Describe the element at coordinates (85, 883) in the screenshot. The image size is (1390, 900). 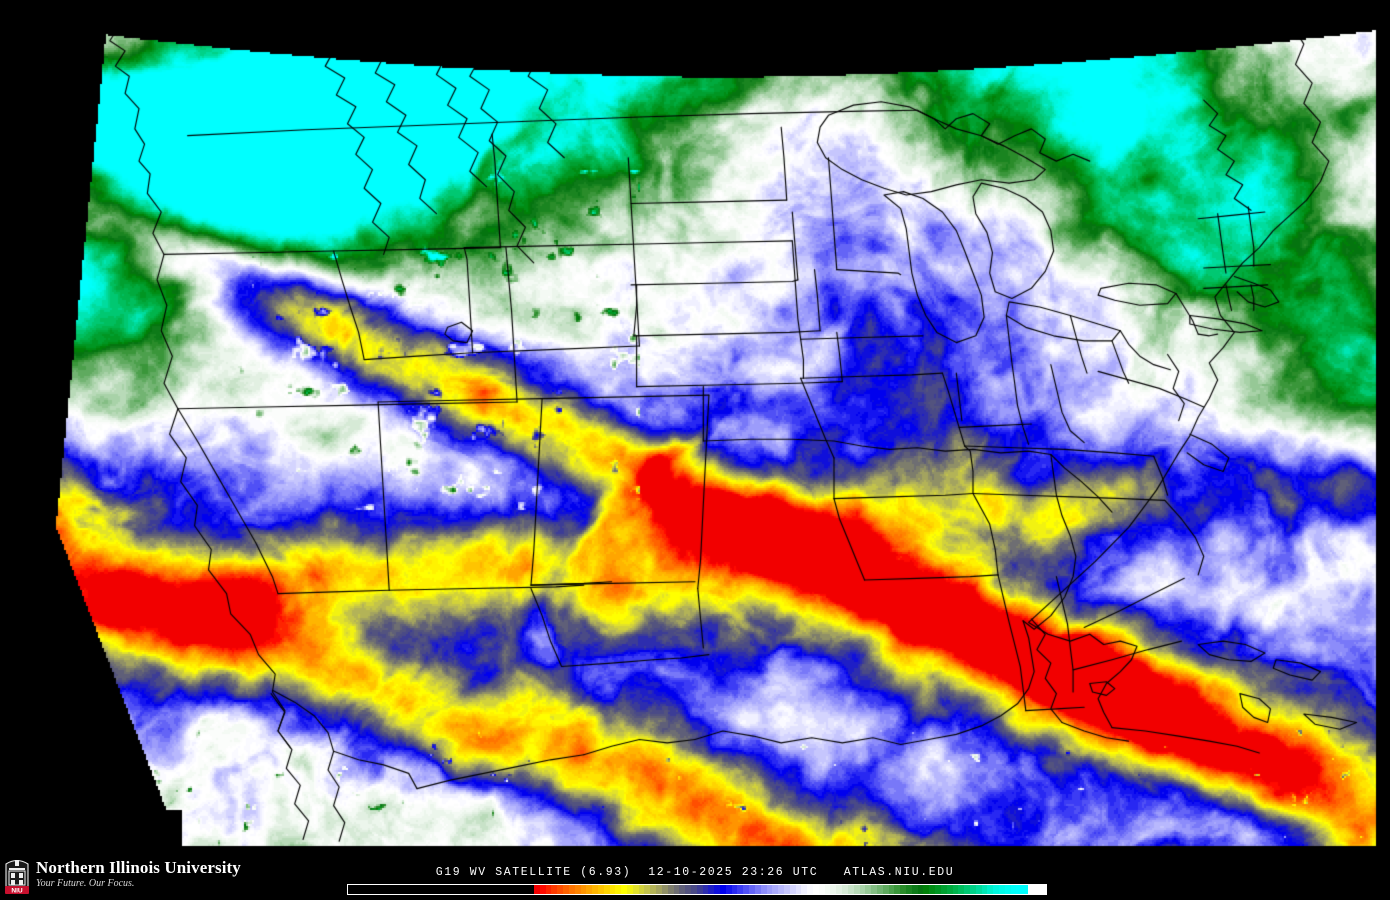
I see `university-tagline: Your Future. Our Focus.` at that location.